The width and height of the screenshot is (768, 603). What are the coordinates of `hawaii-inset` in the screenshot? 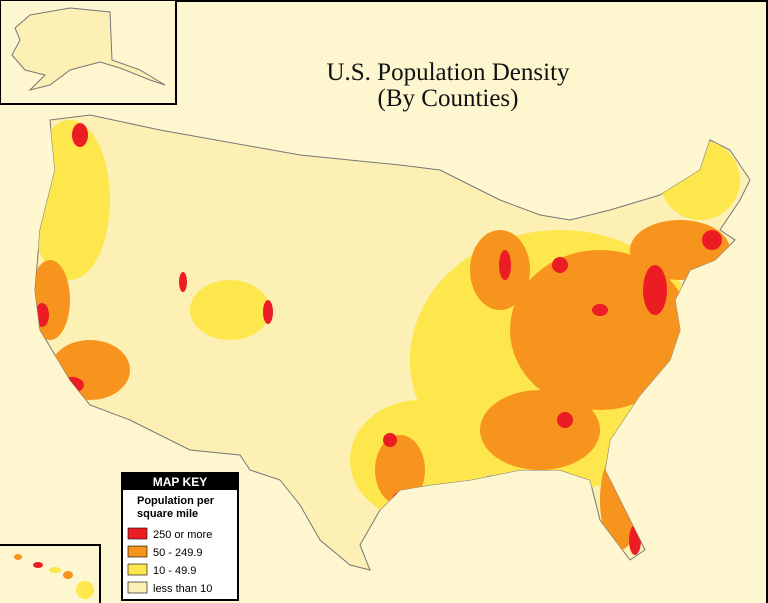 It's located at (50, 573).